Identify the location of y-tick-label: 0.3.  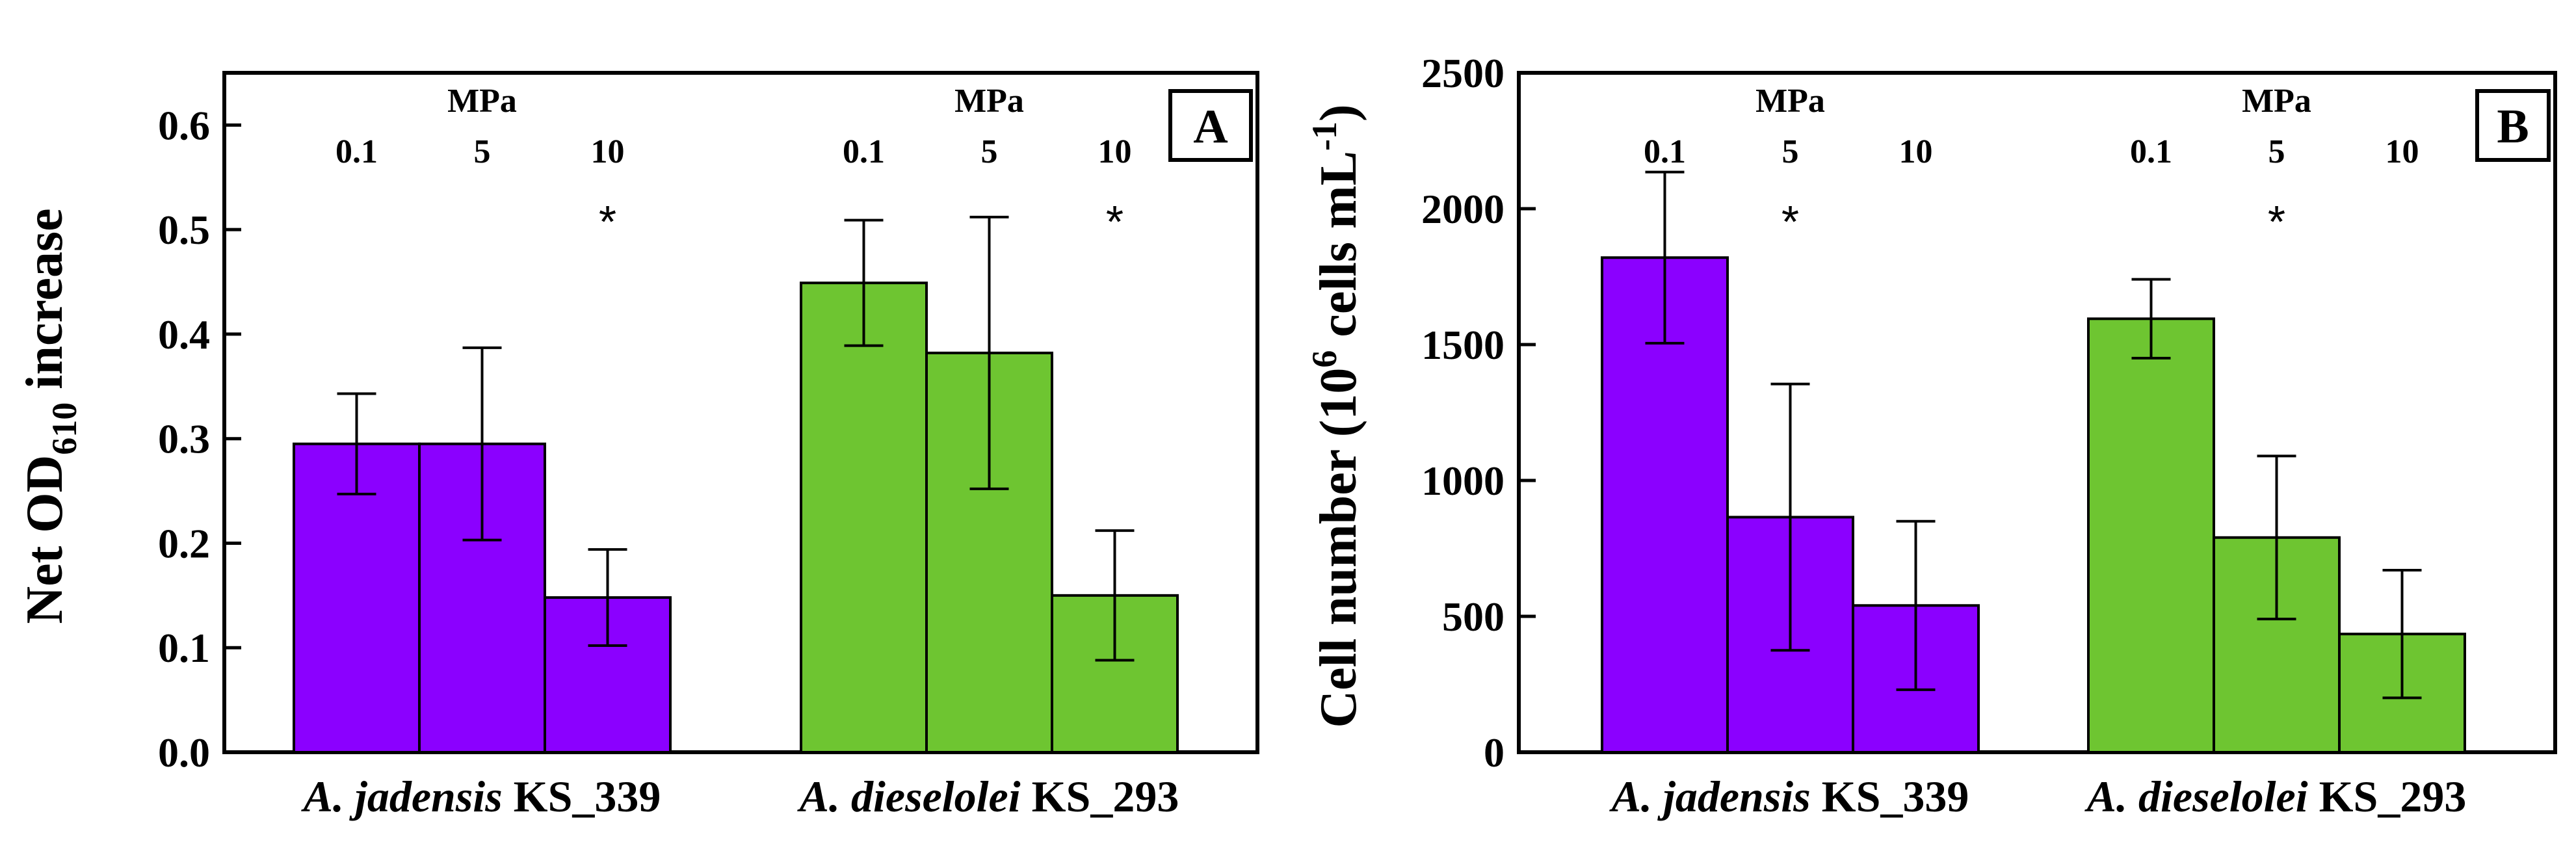
(184, 439).